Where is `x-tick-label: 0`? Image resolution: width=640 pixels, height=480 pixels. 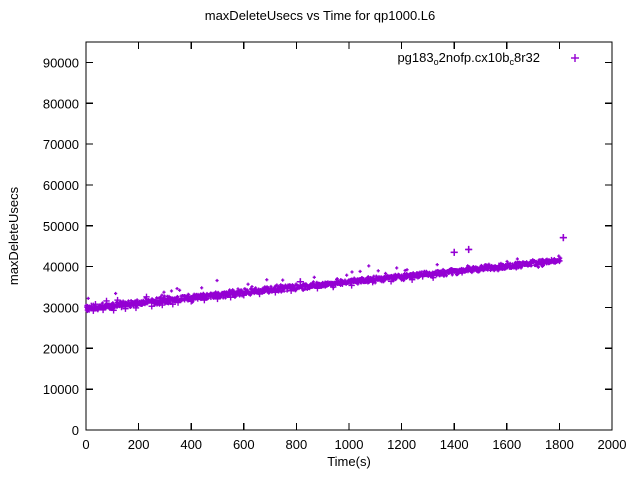 x-tick-label: 0 is located at coordinates (85, 444).